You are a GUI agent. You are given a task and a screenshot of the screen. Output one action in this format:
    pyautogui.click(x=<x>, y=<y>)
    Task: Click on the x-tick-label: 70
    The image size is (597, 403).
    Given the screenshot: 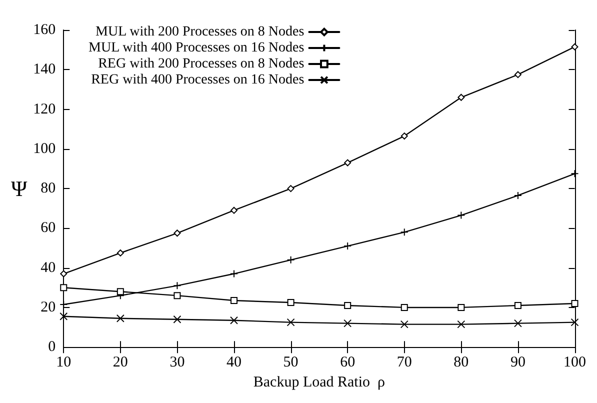 What is the action you would take?
    pyautogui.click(x=404, y=362)
    